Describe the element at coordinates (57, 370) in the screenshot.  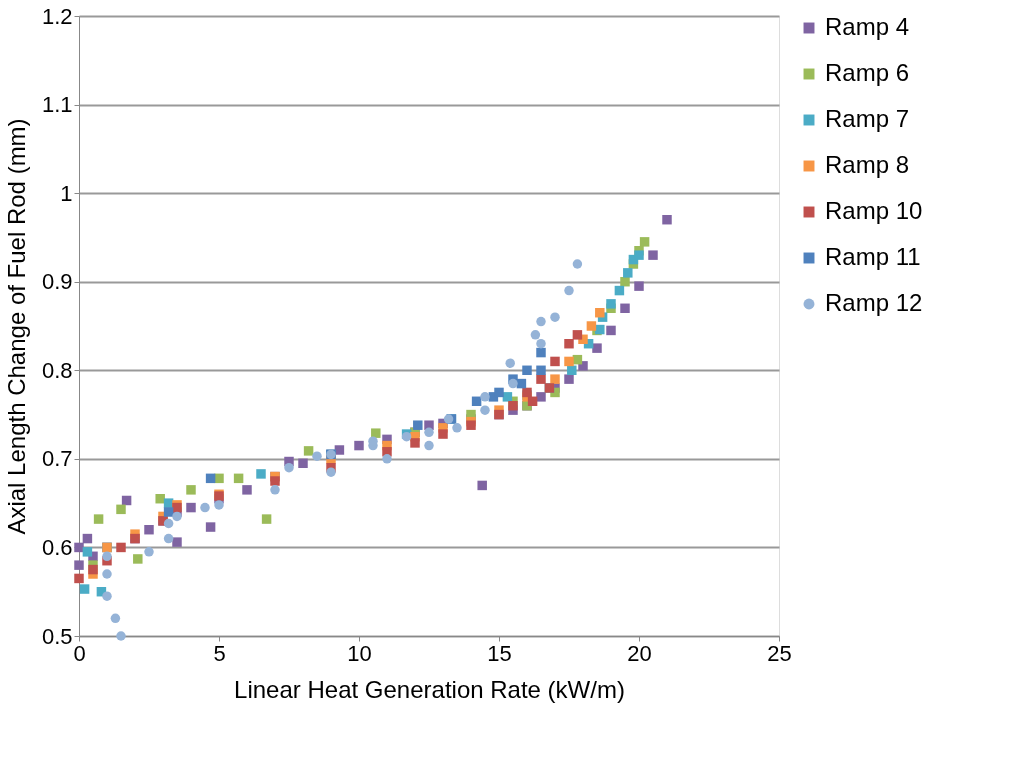
I see `y-tick-label: 0.8` at that location.